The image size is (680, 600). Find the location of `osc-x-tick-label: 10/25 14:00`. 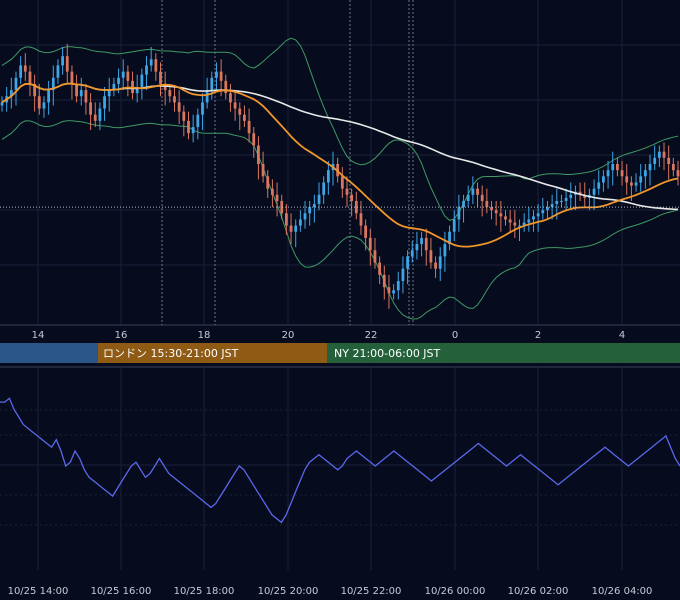

osc-x-tick-label: 10/25 14:00 is located at coordinates (38, 591).